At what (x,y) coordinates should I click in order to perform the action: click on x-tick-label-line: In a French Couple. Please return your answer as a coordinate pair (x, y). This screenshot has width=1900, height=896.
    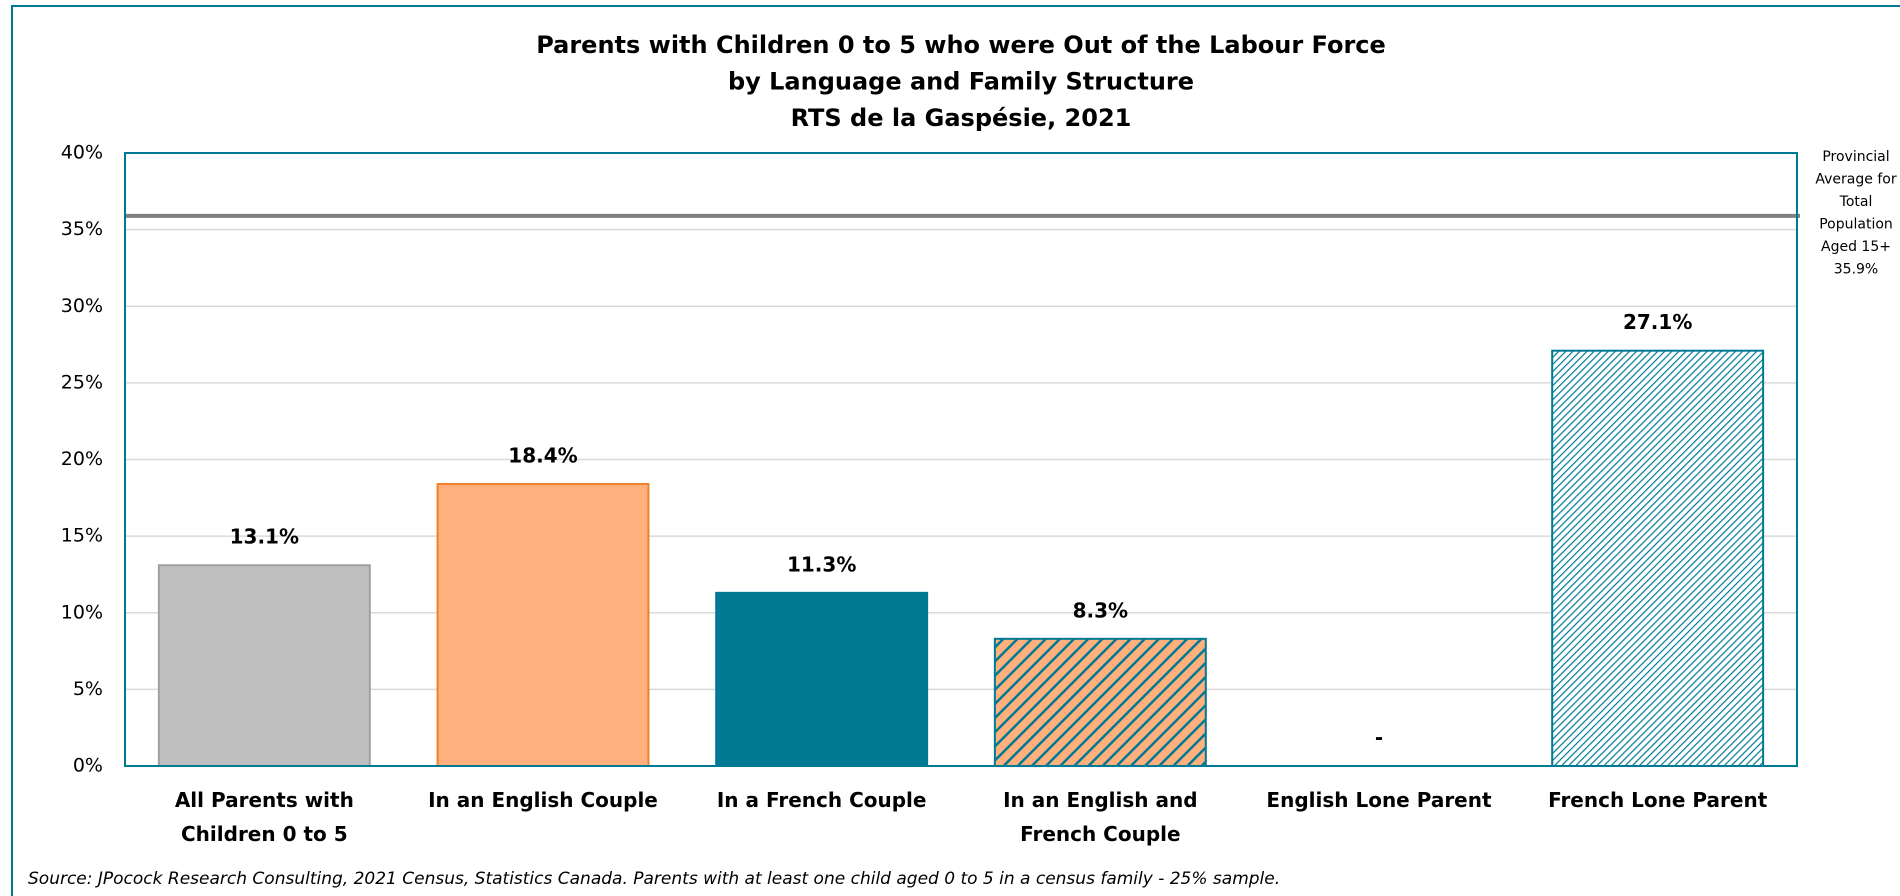
    Looking at the image, I should click on (822, 800).